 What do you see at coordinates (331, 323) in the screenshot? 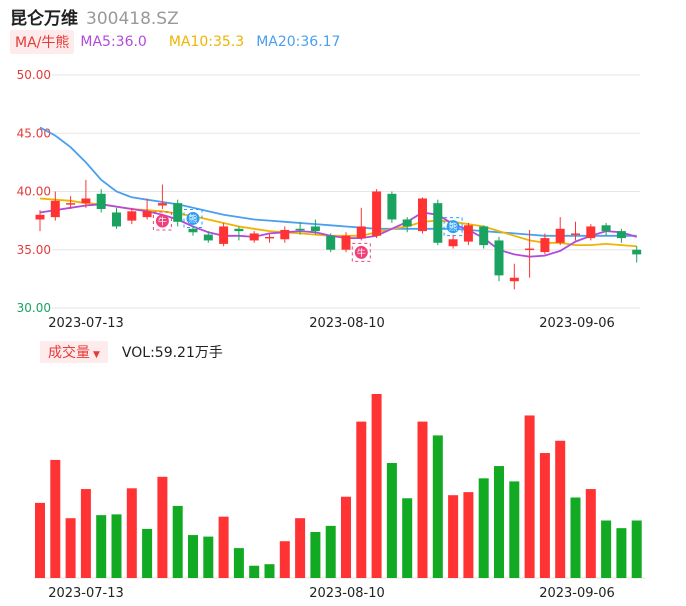
I see `price-date-axis: 2023-07-13 2023-08-10 2023-09-06` at bounding box center [331, 323].